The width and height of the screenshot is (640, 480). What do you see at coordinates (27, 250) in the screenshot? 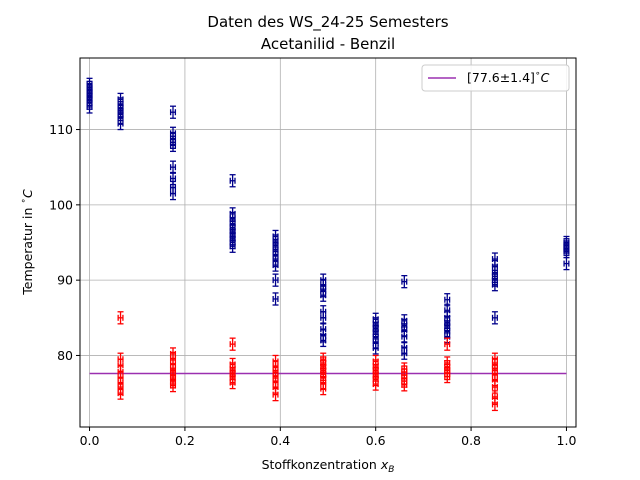
I see `y-axis-label-text: Temperatur in` at bounding box center [27, 250].